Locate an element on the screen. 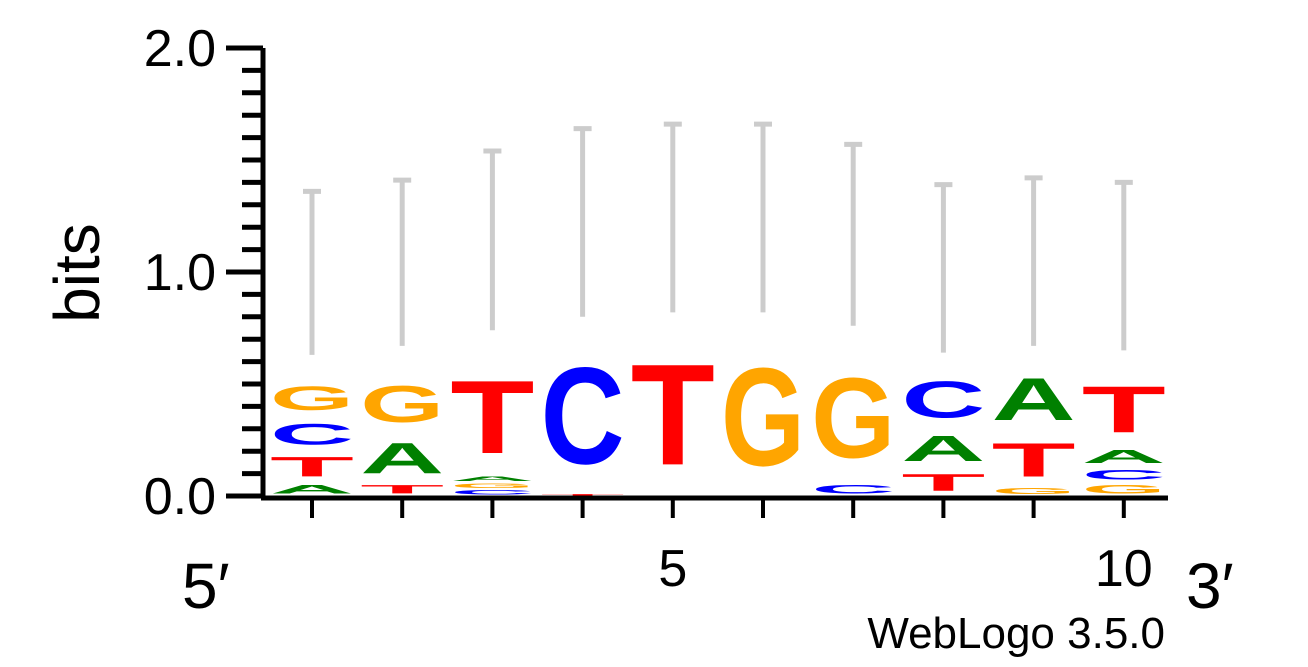  letter-G-pos-3: G is located at coordinates (492, 486).